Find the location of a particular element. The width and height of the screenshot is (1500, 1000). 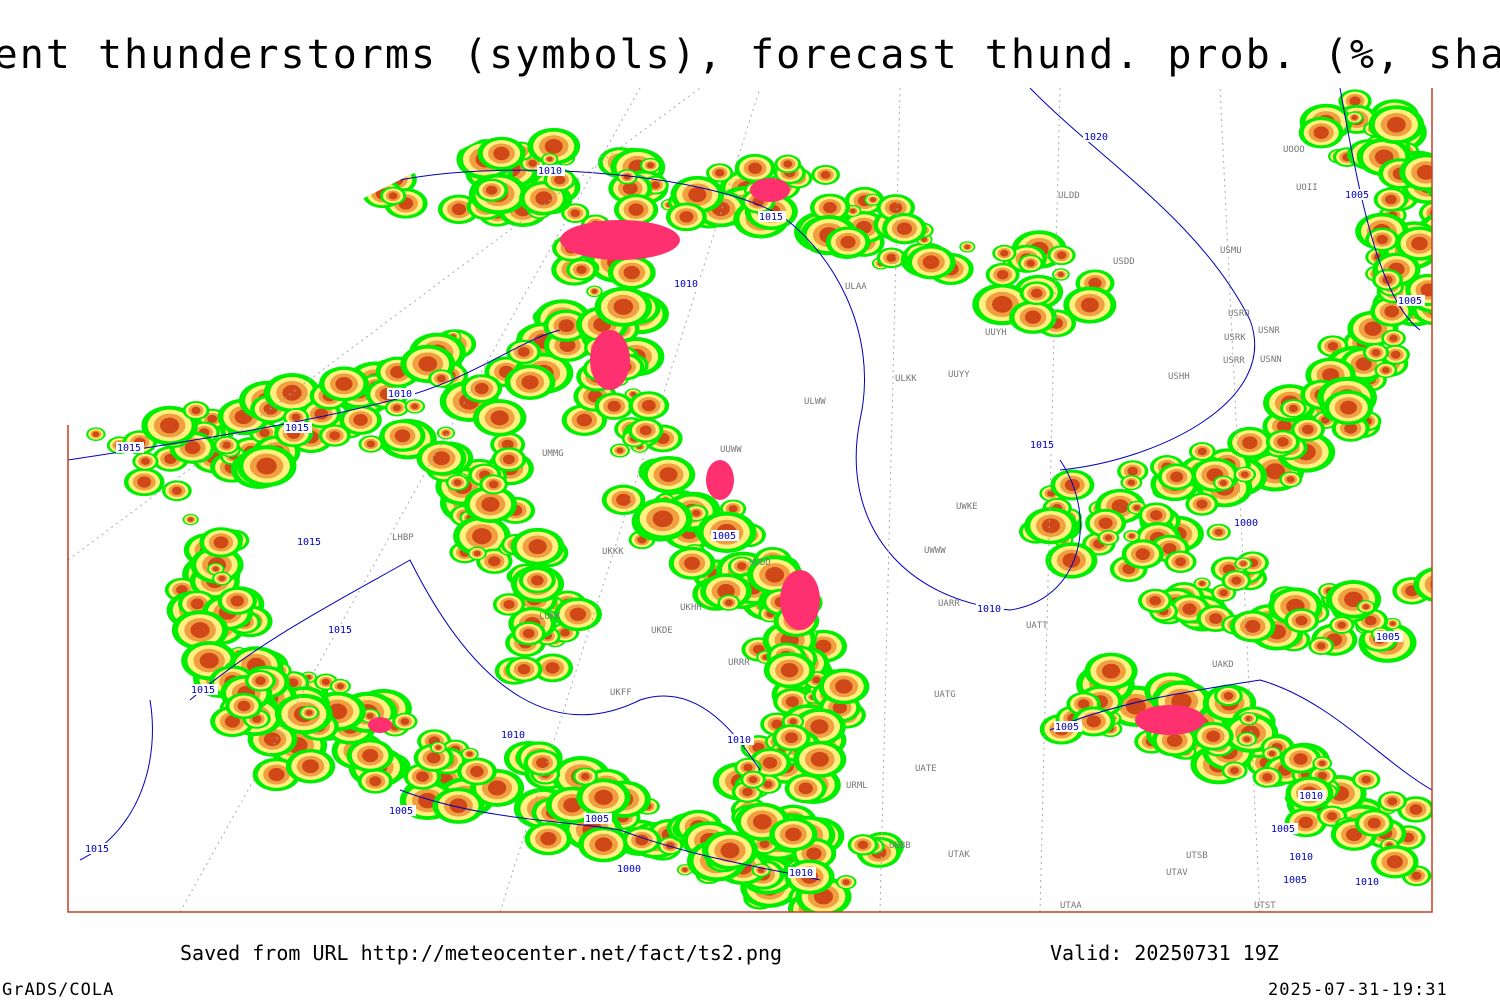

timestamp: 2025-07-31-19:31 is located at coordinates (1358, 990).